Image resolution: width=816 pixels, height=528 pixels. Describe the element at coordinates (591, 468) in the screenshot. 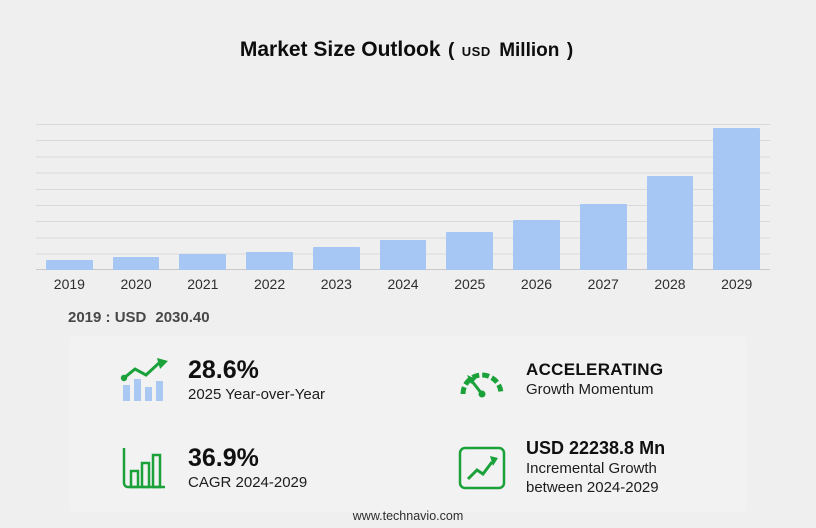

I see `incremental-label-line1: Incremental Growth` at that location.